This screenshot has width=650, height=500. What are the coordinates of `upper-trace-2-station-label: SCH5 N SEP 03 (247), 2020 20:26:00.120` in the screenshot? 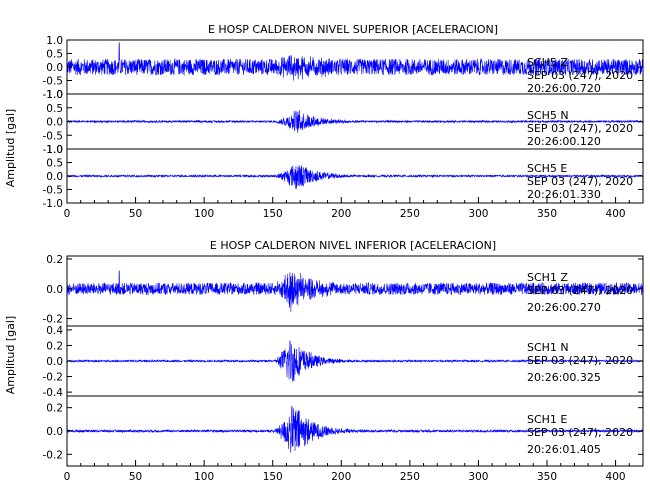 It's located at (580, 128).